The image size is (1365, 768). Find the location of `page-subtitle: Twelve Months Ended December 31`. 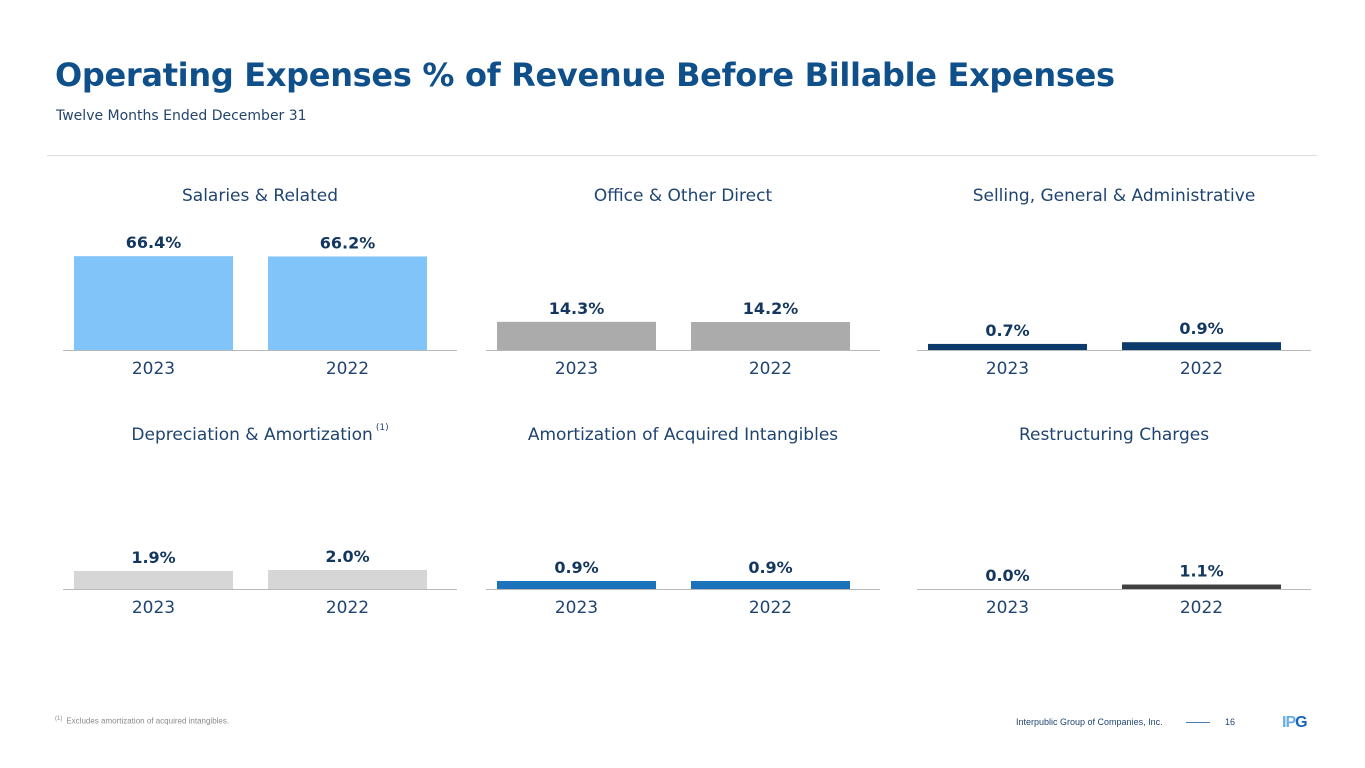

page-subtitle: Twelve Months Ended December 31 is located at coordinates (181, 116).